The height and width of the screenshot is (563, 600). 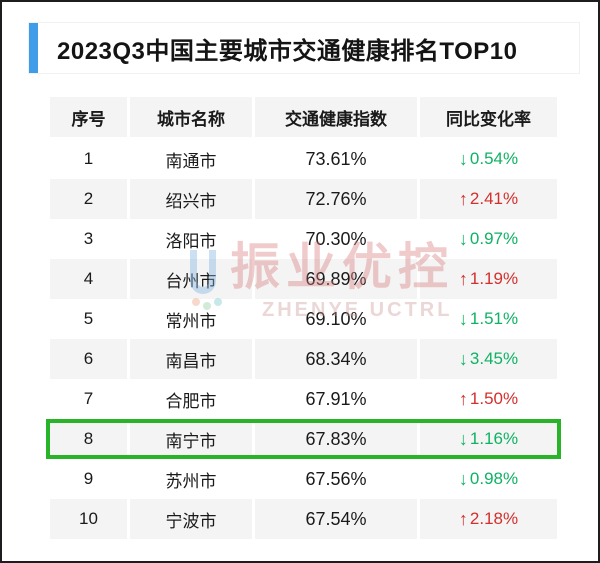 I want to click on change-cell: ↓ 0.54%, so click(x=488, y=159).